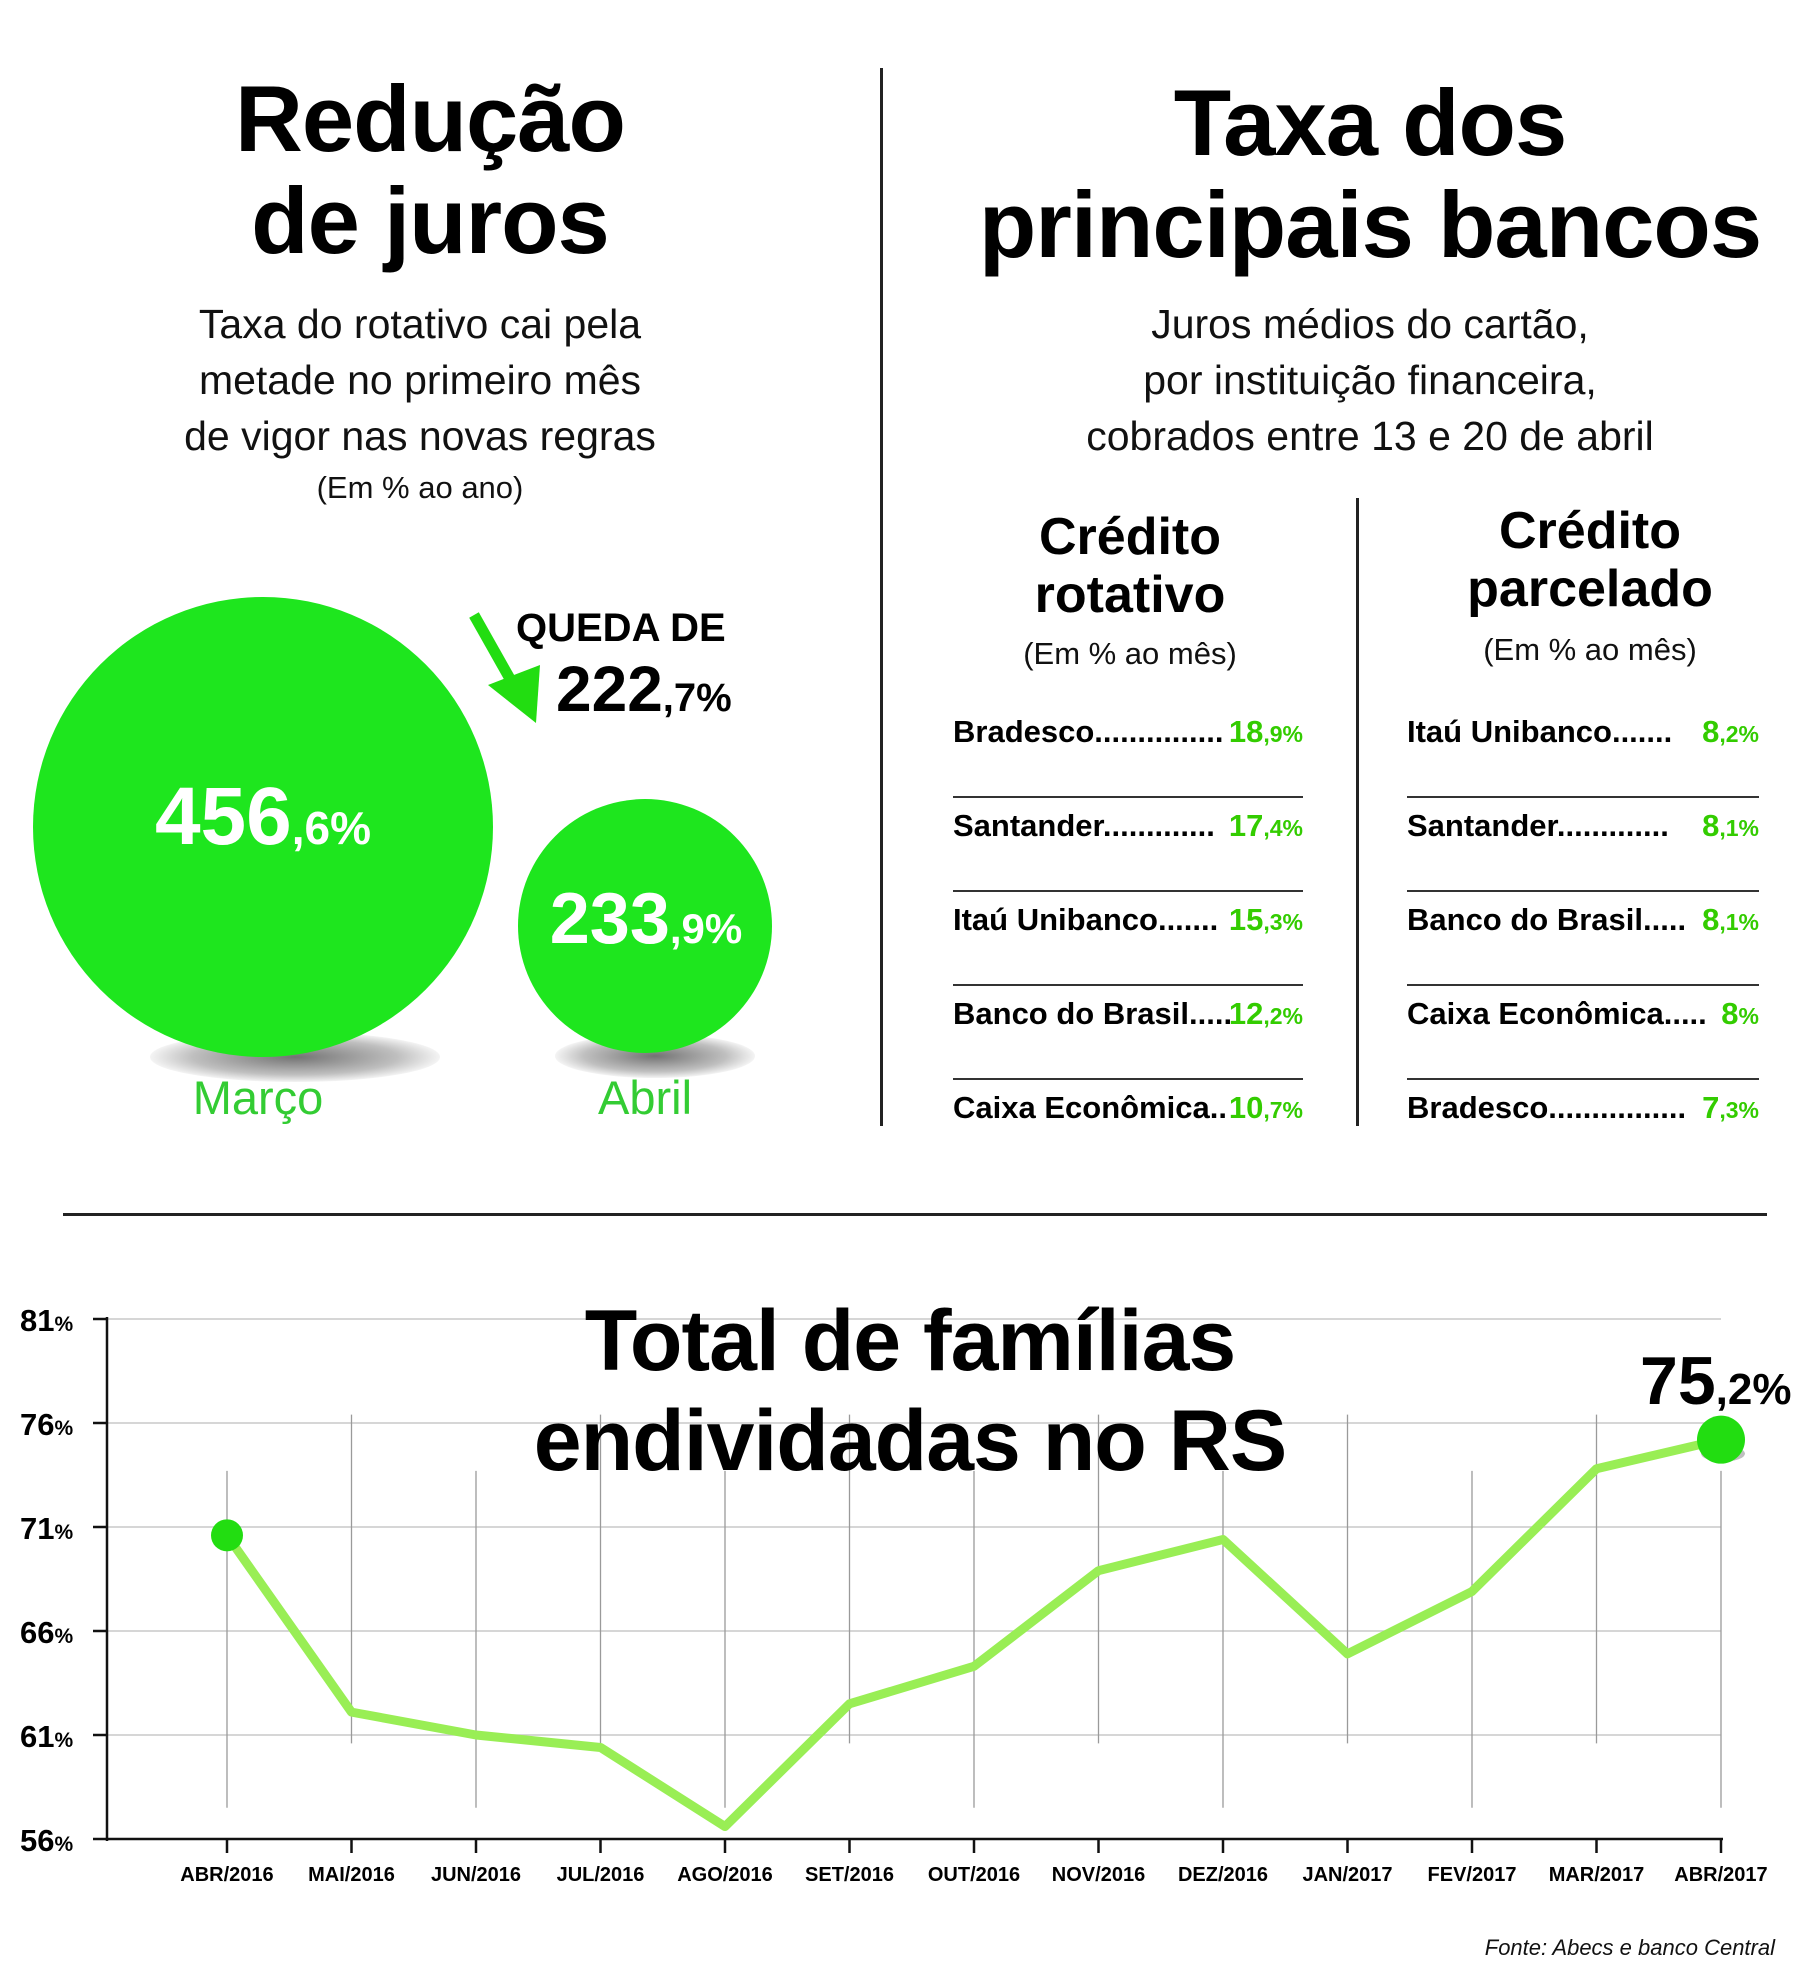 Image resolution: width=1819 pixels, height=1971 pixels. Describe the element at coordinates (1629, 1947) in the screenshot. I see `source-note: Fonte: Abecs e banco Central` at that location.